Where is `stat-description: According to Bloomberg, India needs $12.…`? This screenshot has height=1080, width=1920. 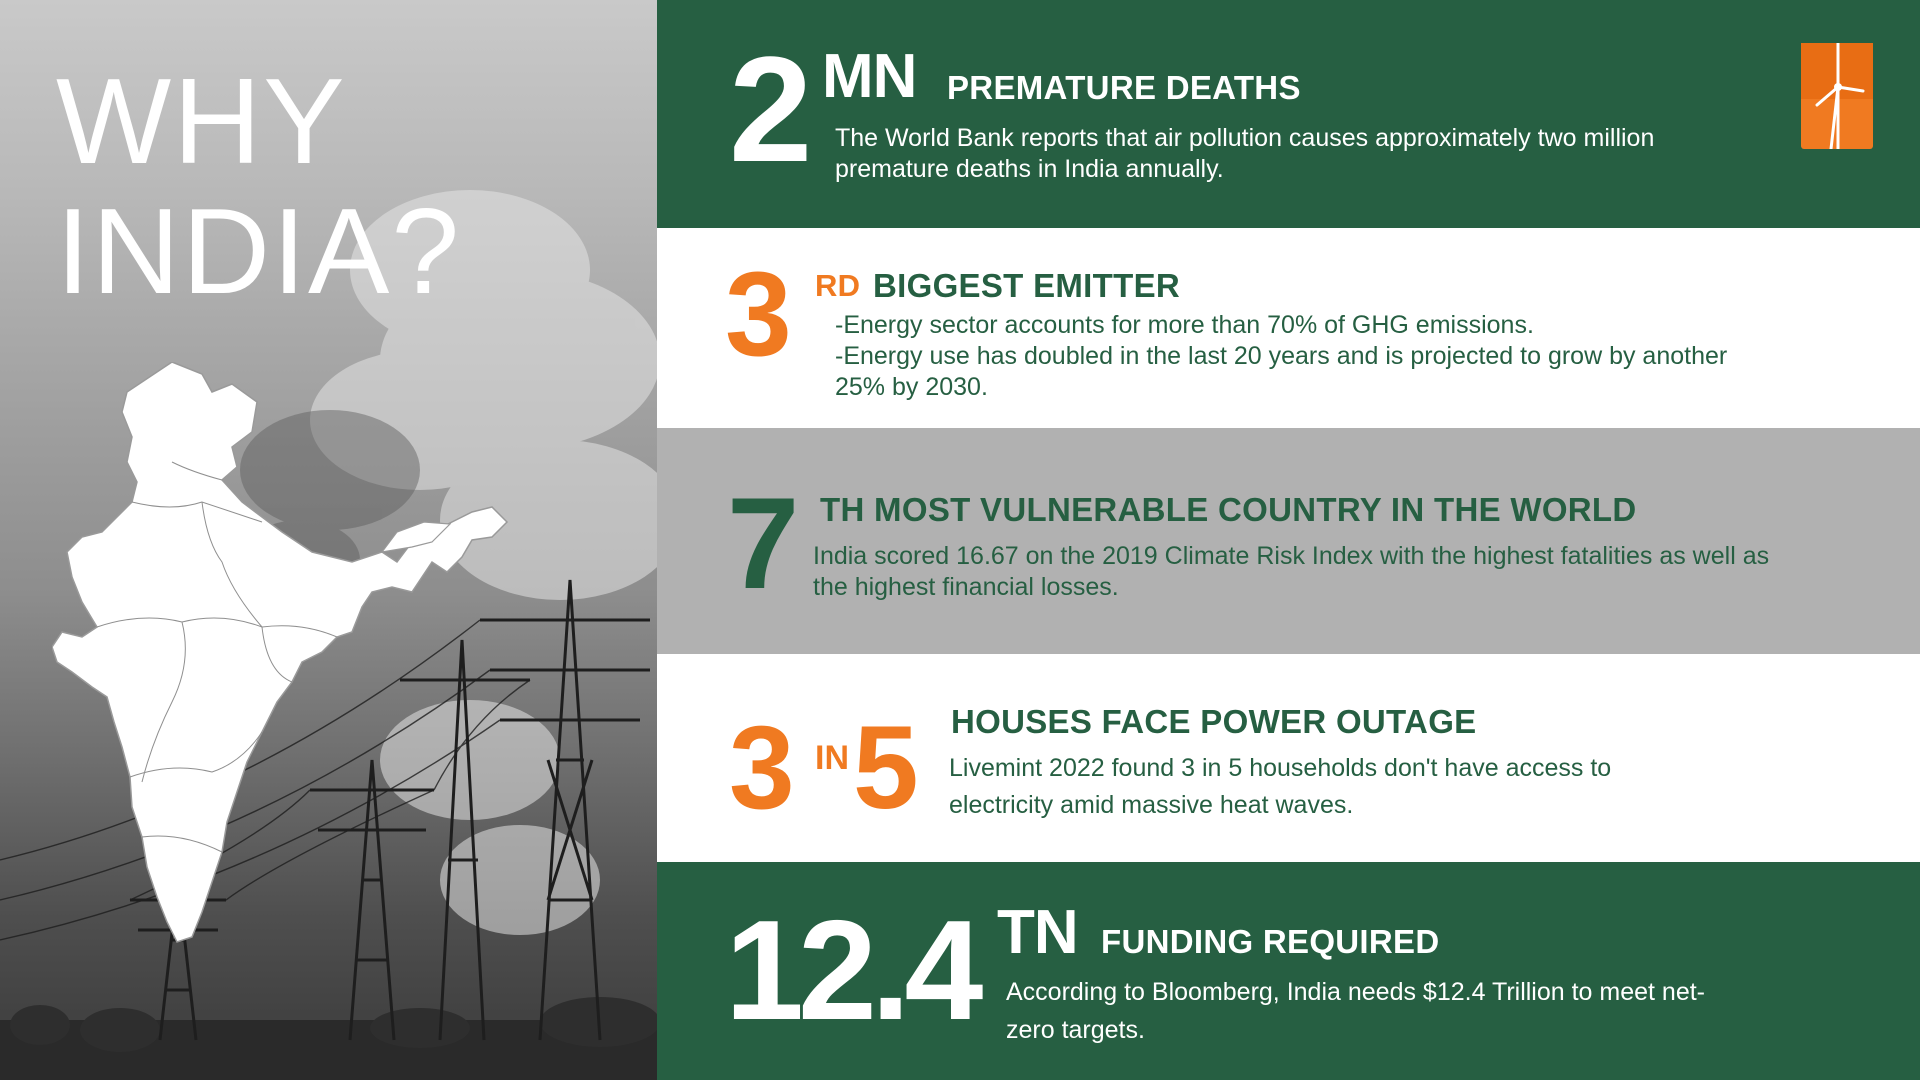 stat-description: According to Bloomberg, India needs $12.… is located at coordinates (1356, 1011).